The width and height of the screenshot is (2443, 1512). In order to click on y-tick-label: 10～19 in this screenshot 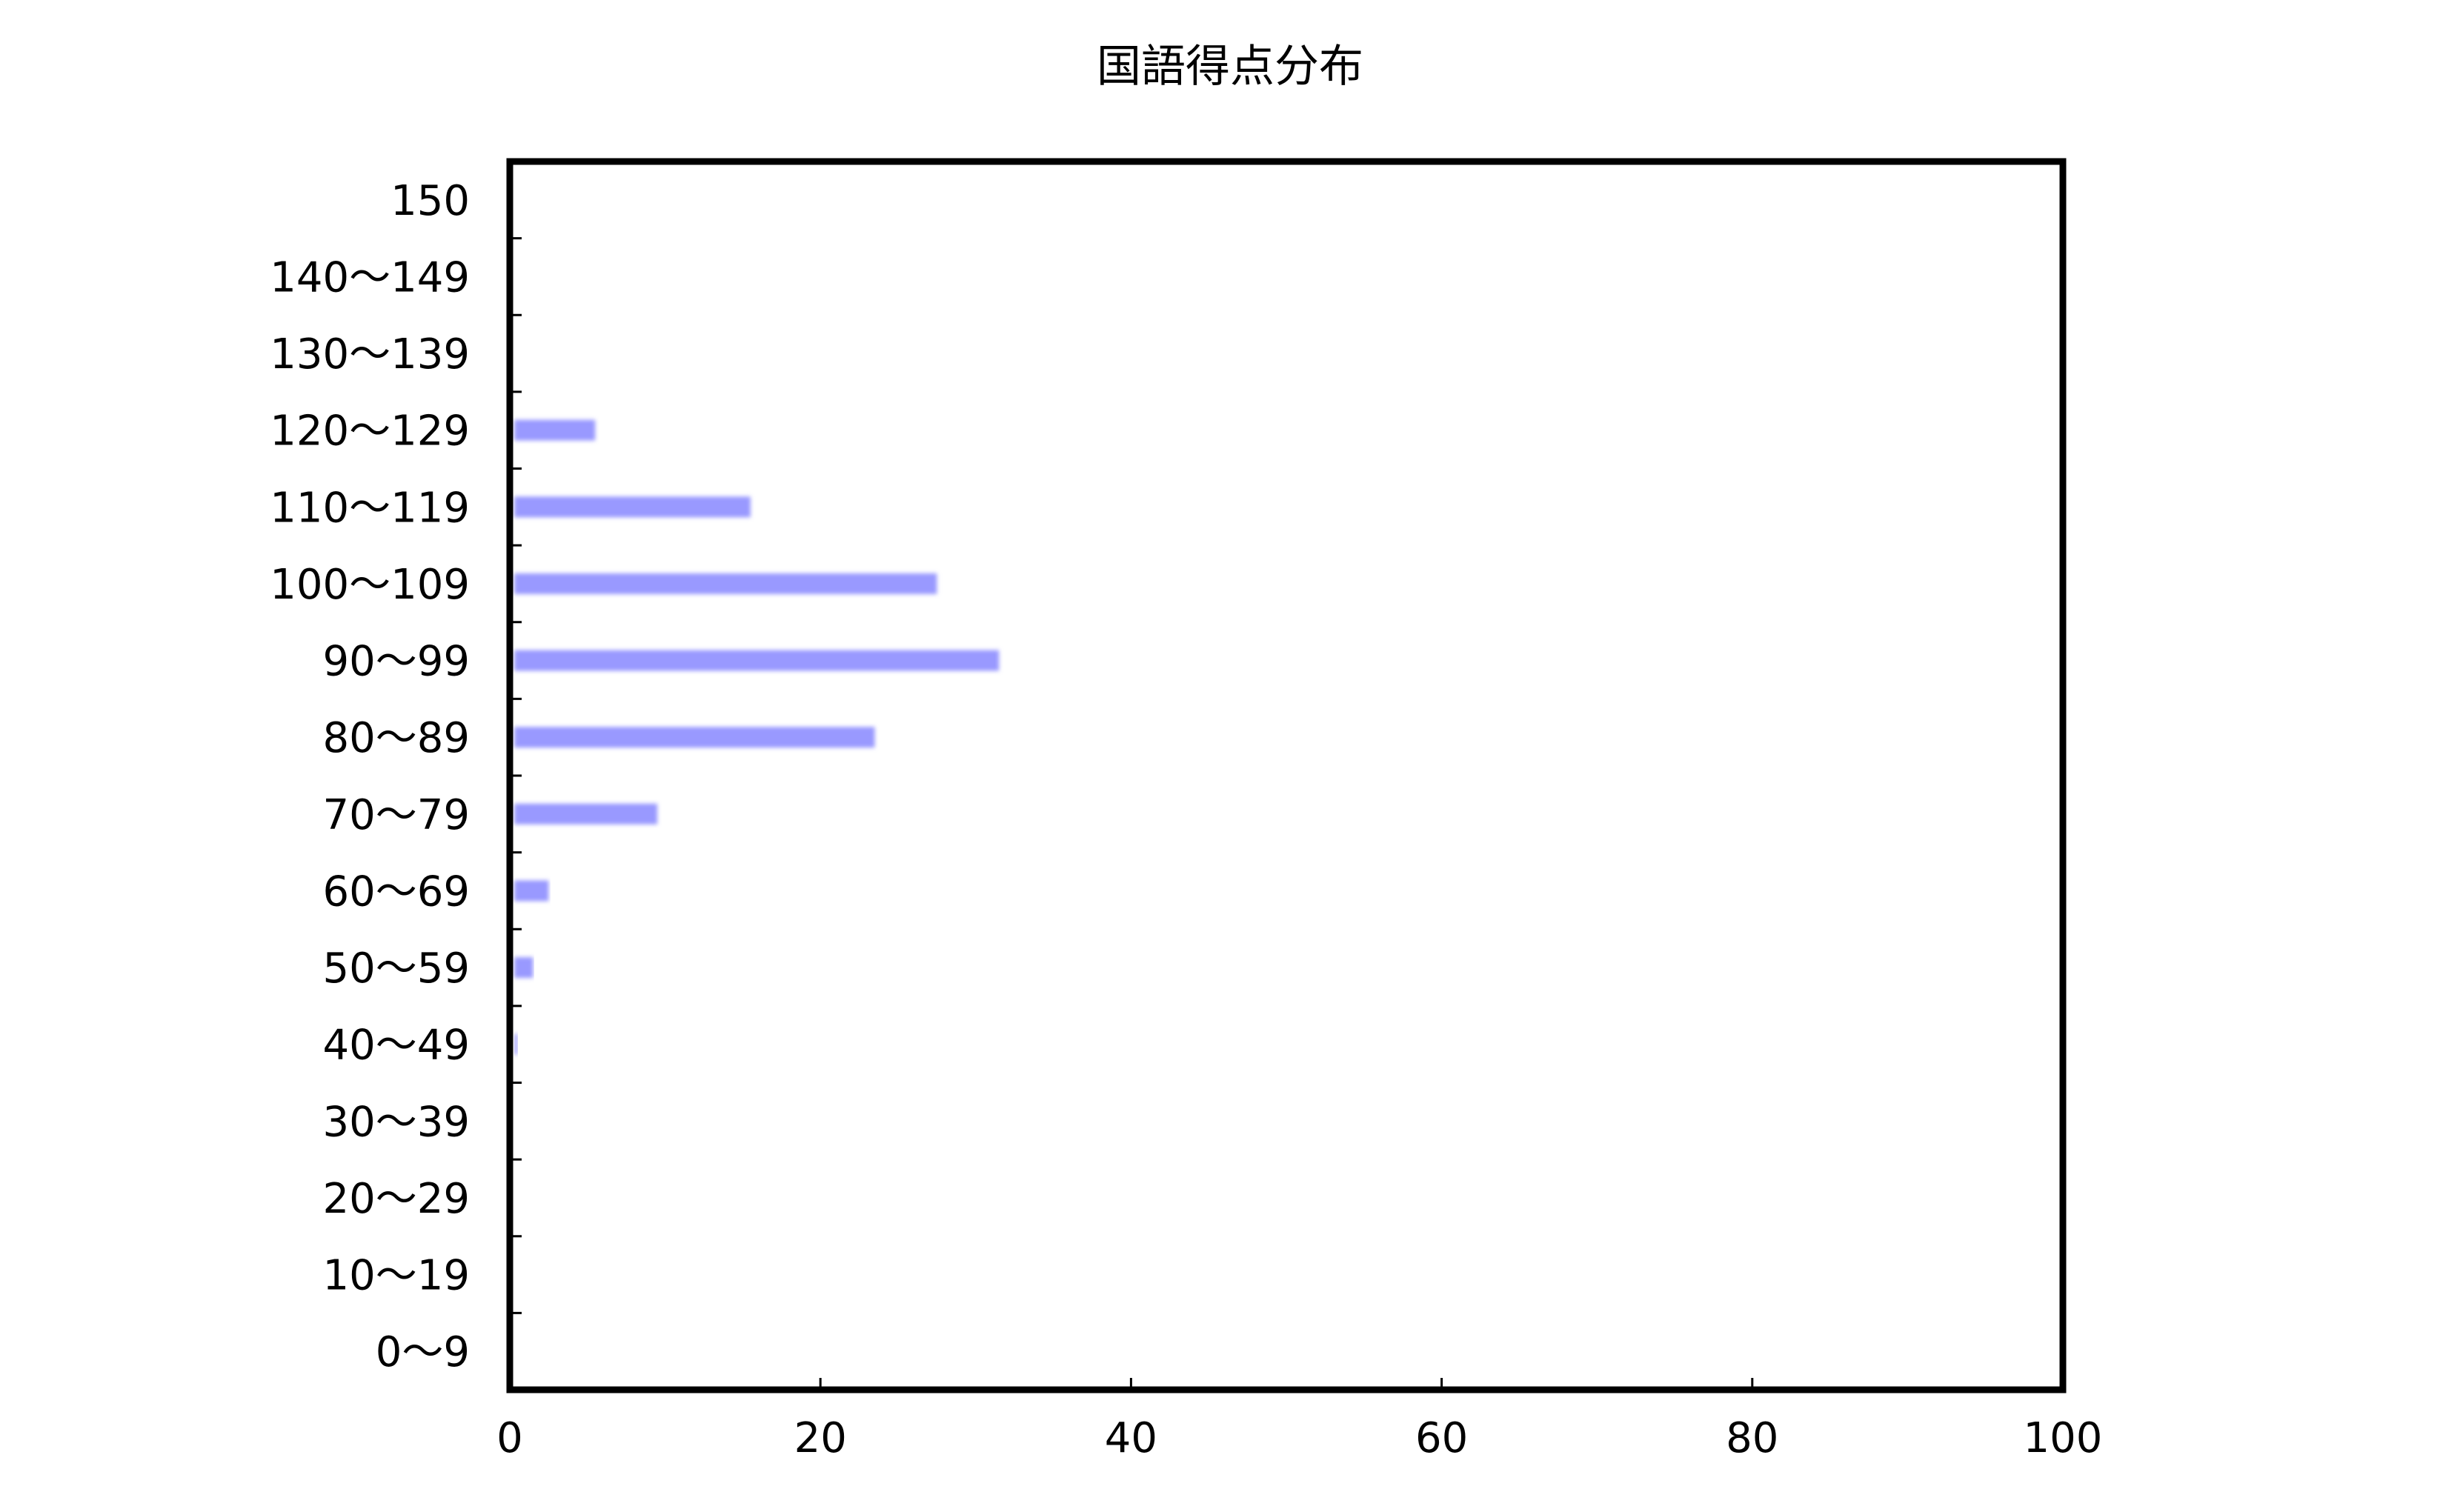, I will do `click(396, 1276)`.